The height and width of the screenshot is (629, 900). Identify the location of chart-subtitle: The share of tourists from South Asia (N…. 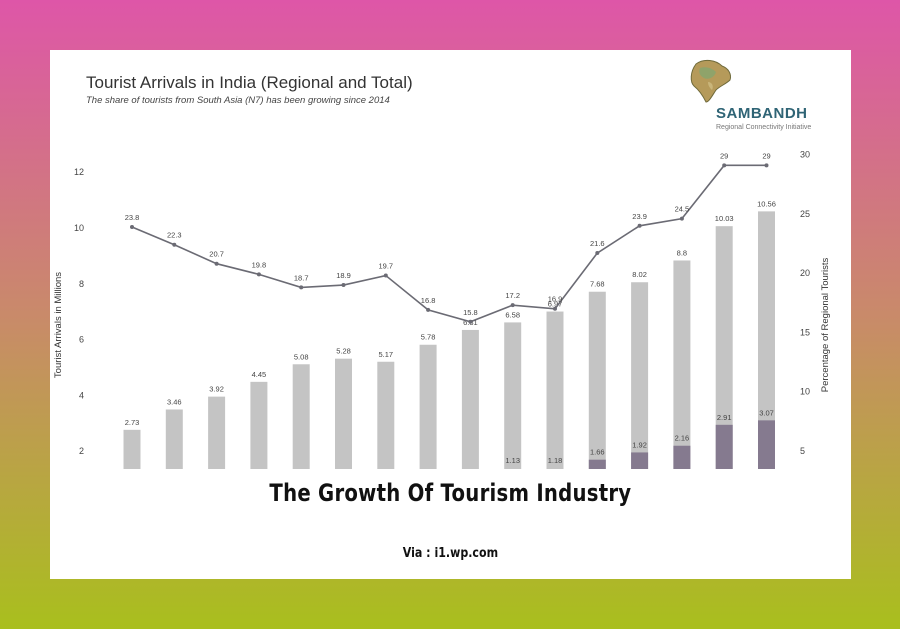
(238, 100).